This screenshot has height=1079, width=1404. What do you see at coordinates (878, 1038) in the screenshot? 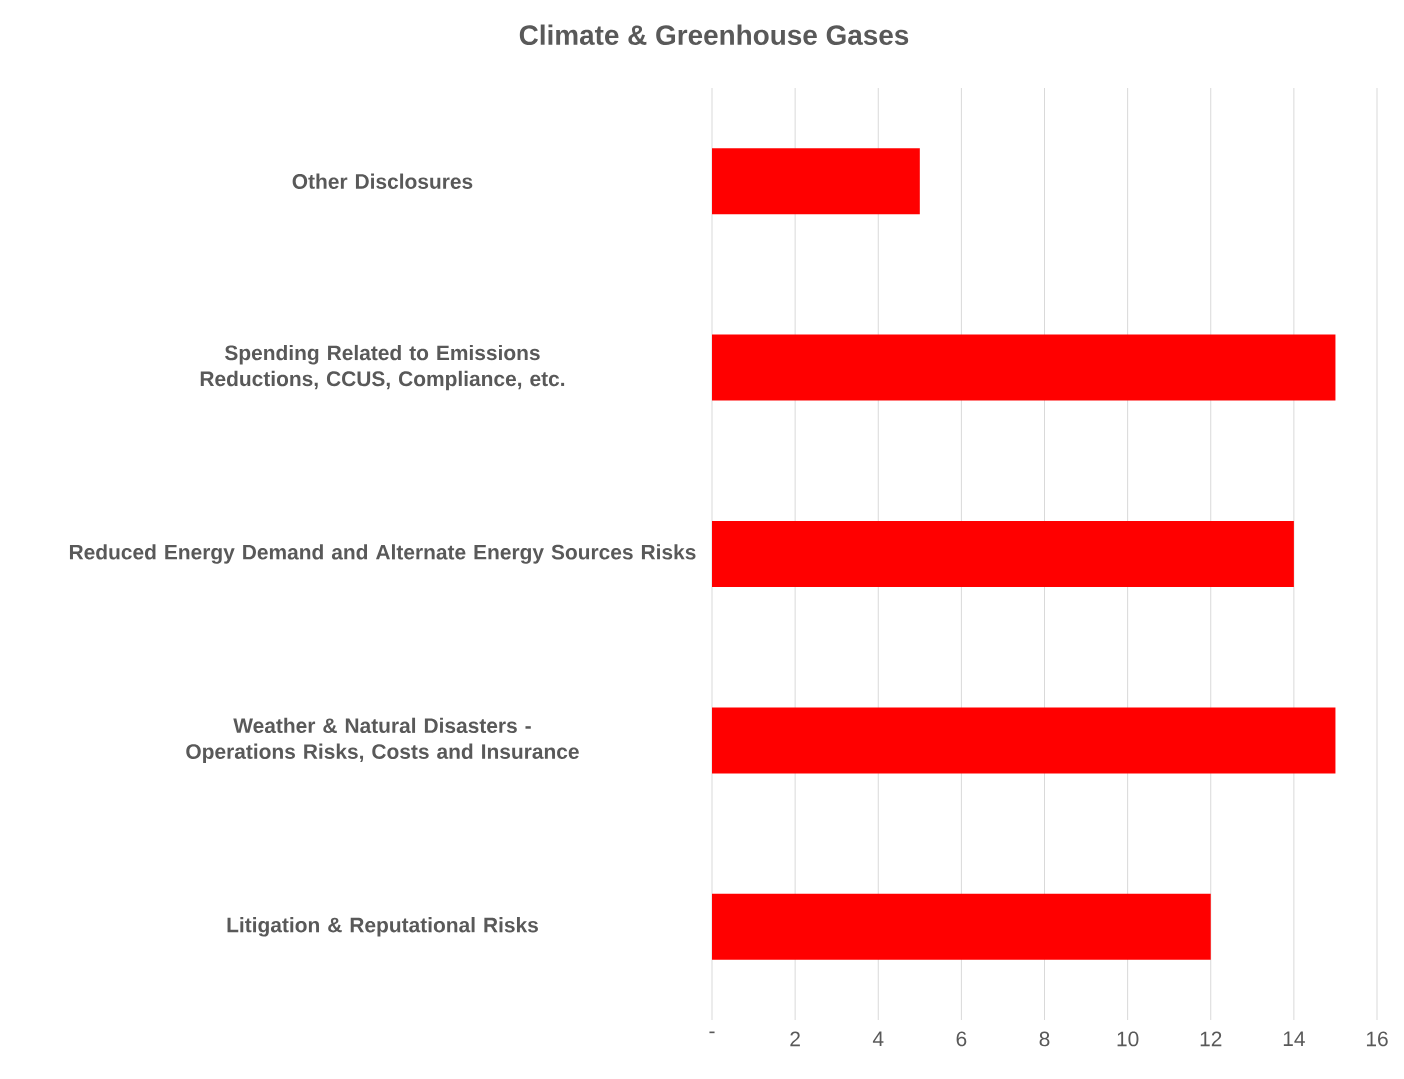
I see `x-tick-label: 4` at bounding box center [878, 1038].